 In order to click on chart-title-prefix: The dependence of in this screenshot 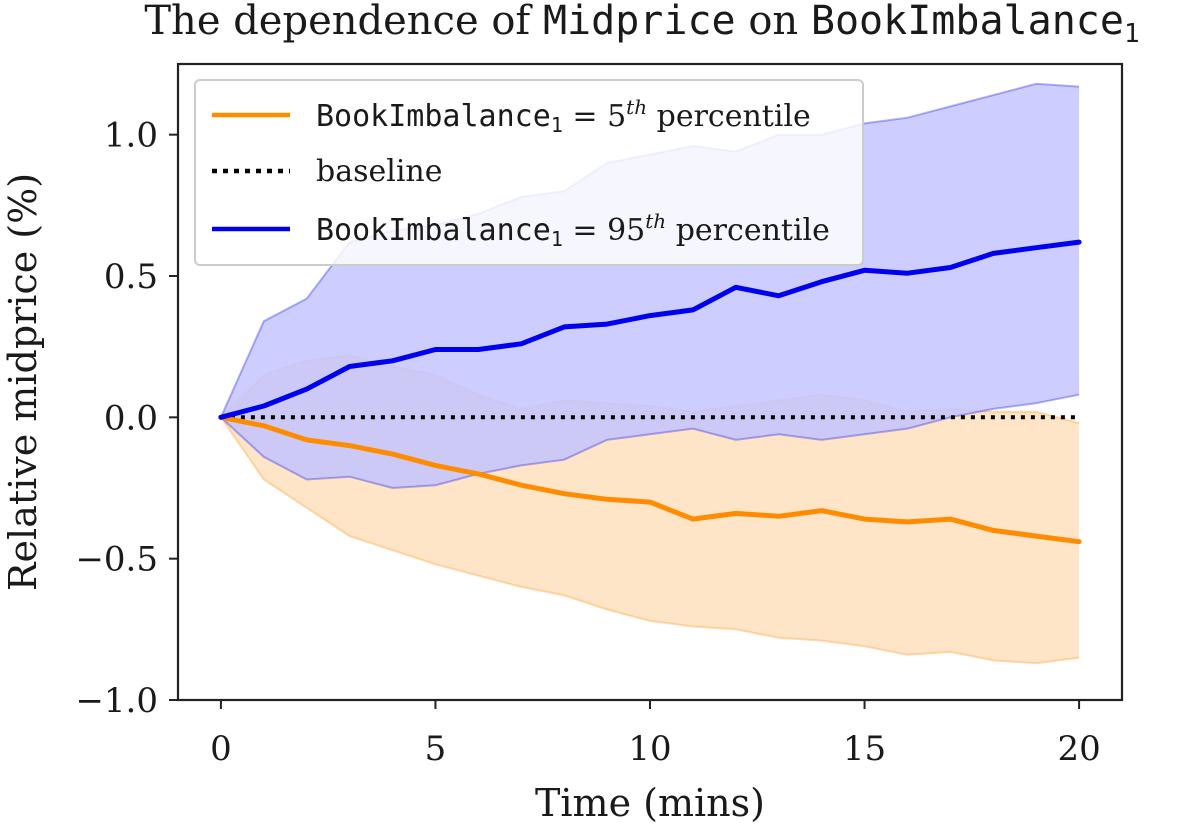, I will do `click(343, 22)`.